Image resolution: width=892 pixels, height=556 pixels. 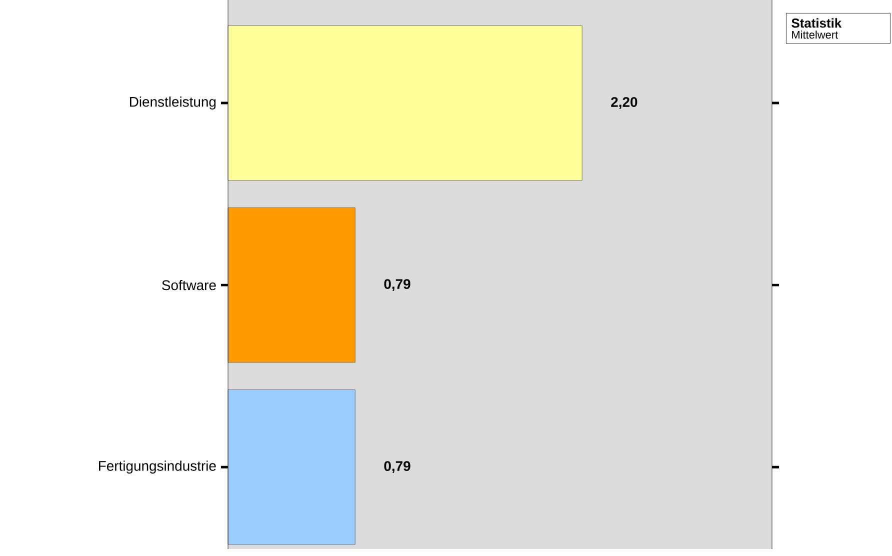 I want to click on y-tick-label: Dienstleistung, so click(x=173, y=103).